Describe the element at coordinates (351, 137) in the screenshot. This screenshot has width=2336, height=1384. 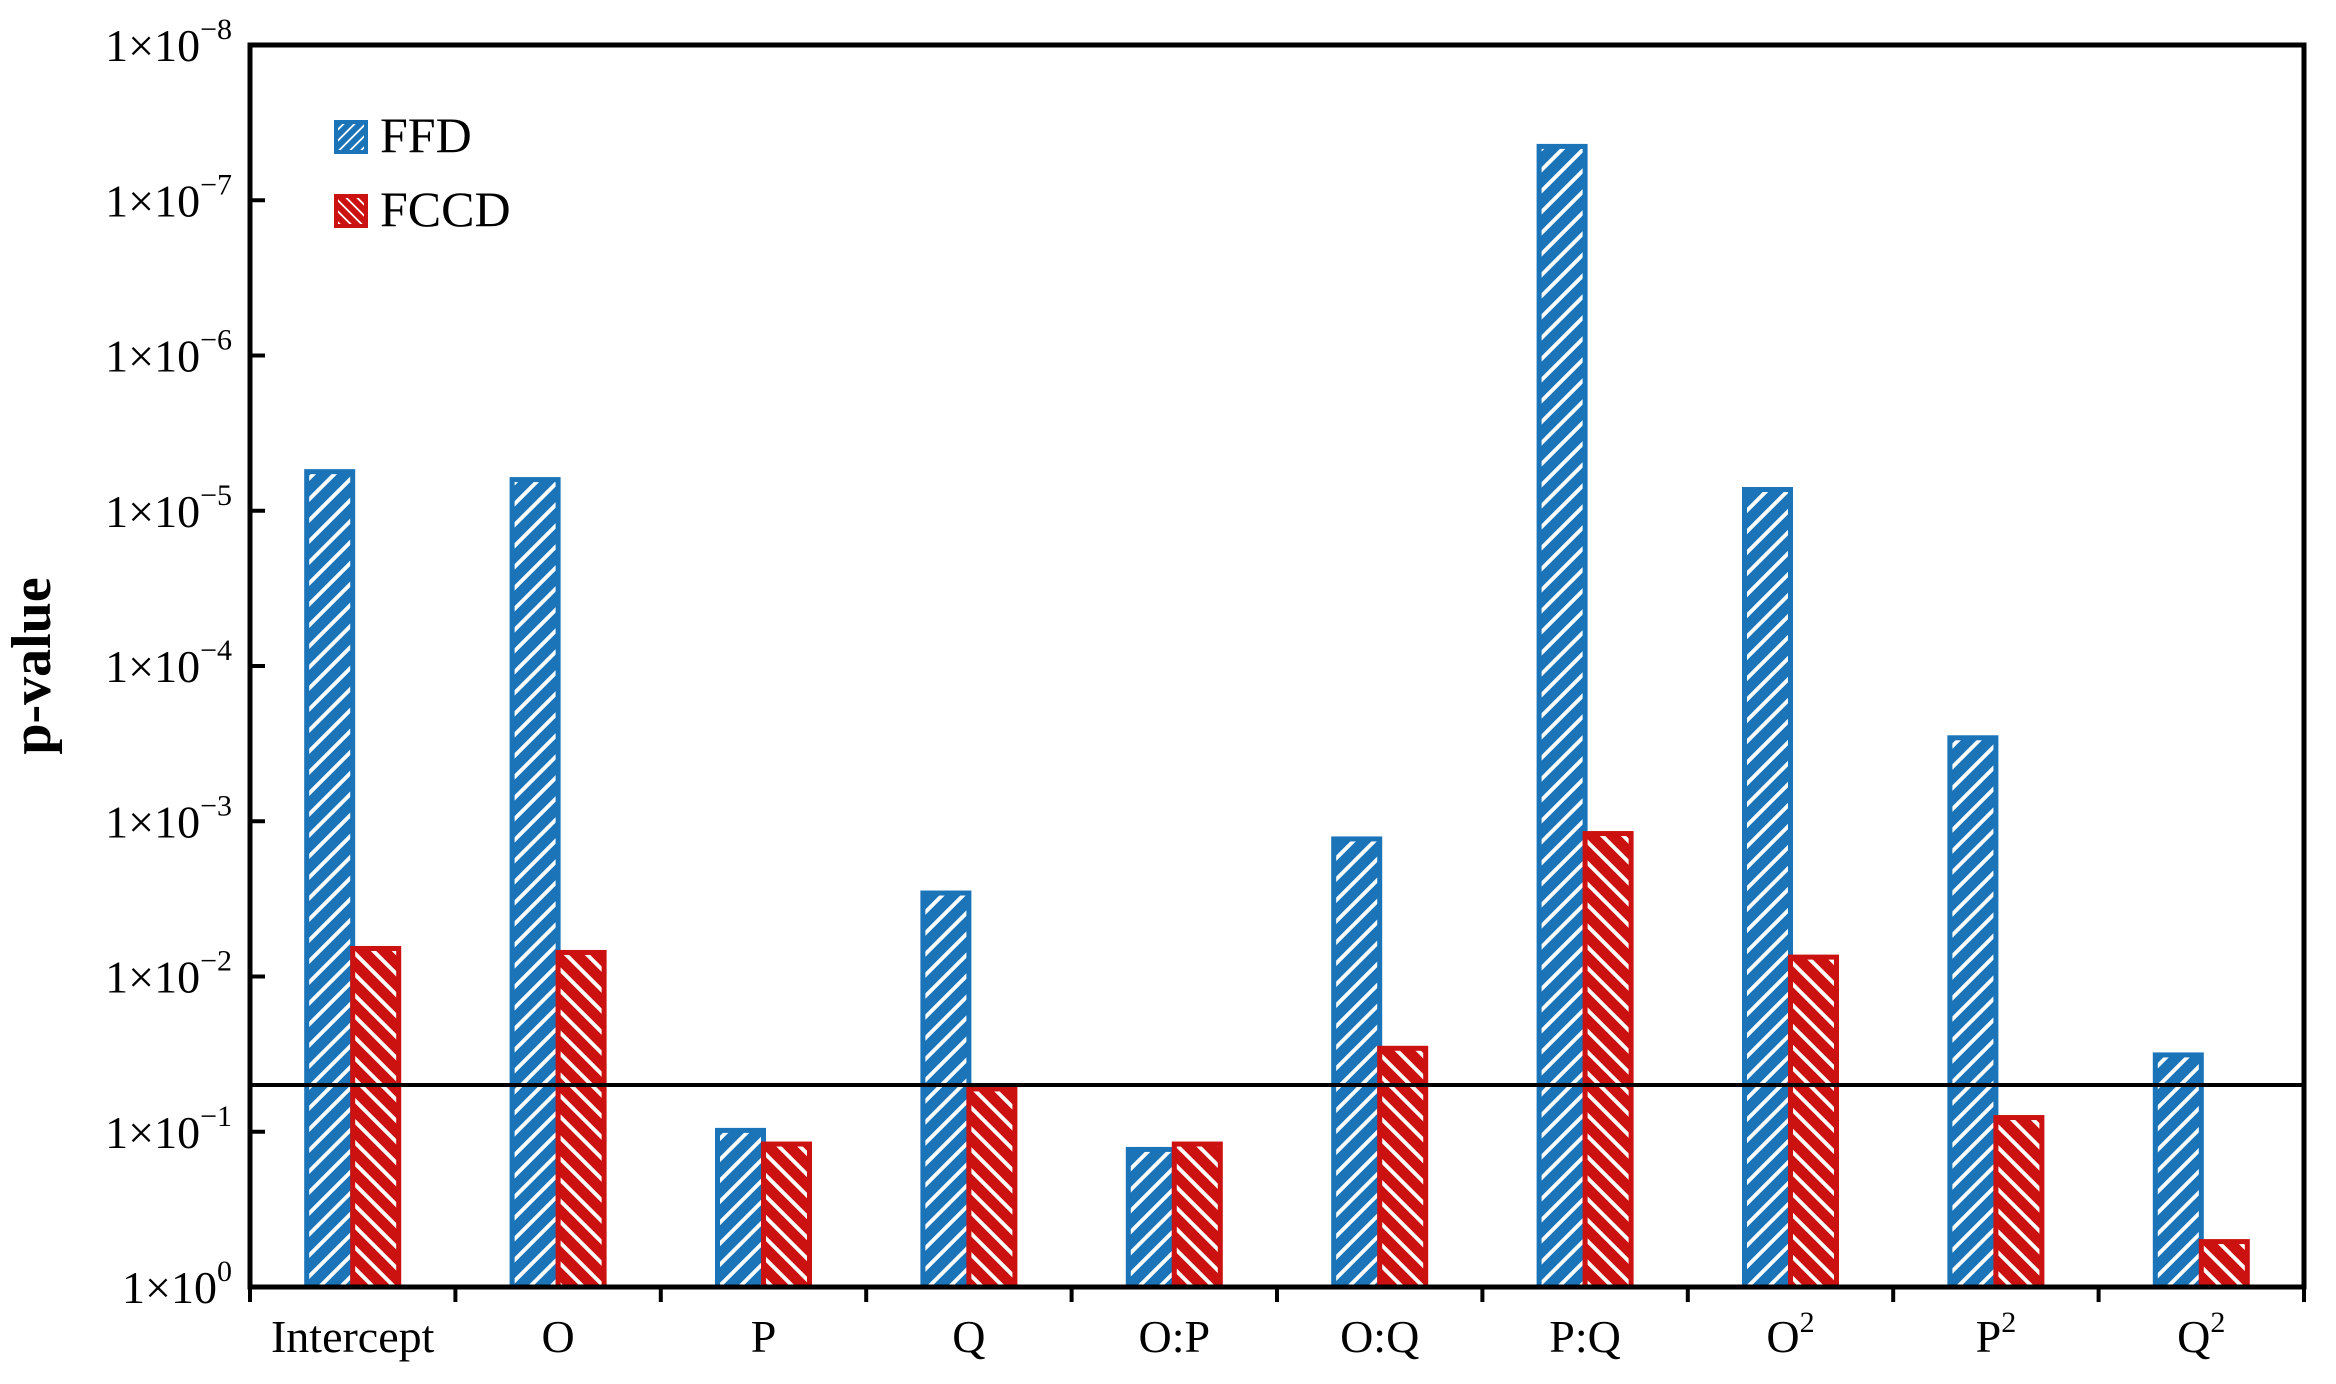
I see `legend-swatch-ffd-icon` at that location.